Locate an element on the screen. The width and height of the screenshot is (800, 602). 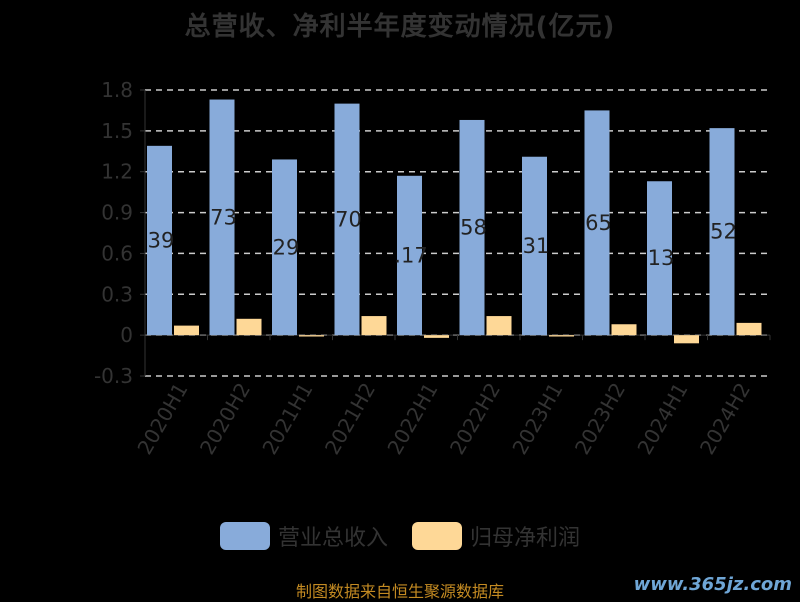
legend-item-revenue: 营业总收入 is located at coordinates (303, 536).